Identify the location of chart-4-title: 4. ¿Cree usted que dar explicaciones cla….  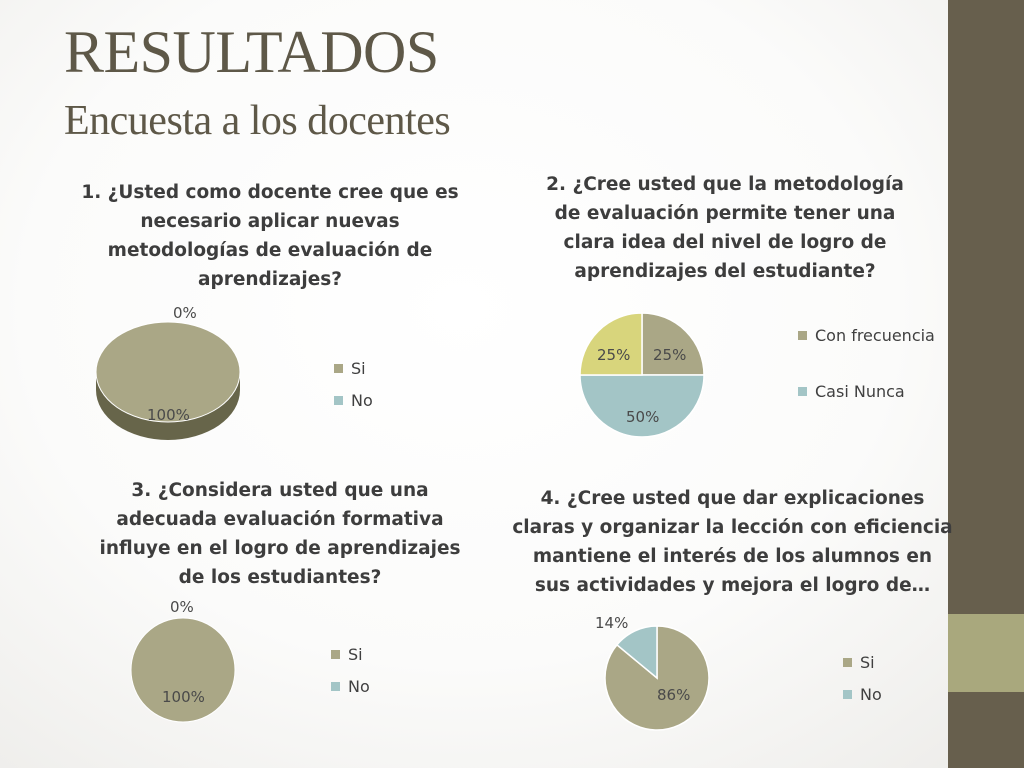
(732, 542).